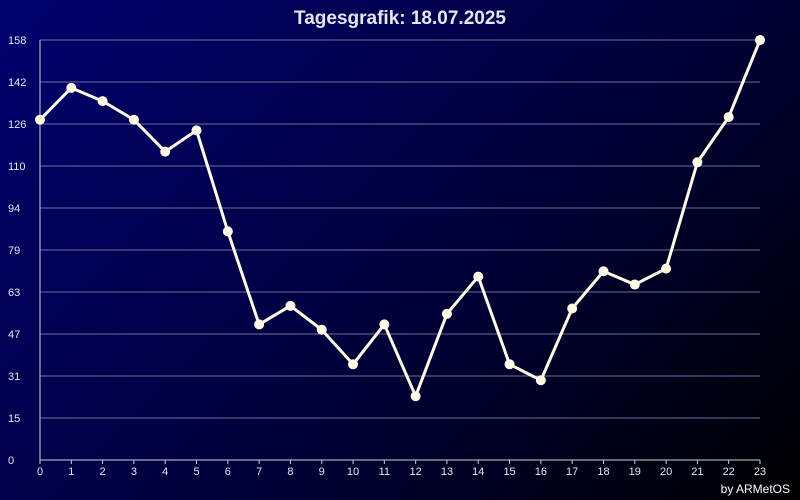 This screenshot has height=500, width=800. Describe the element at coordinates (134, 472) in the screenshot. I see `x-tick-label: 3` at that location.